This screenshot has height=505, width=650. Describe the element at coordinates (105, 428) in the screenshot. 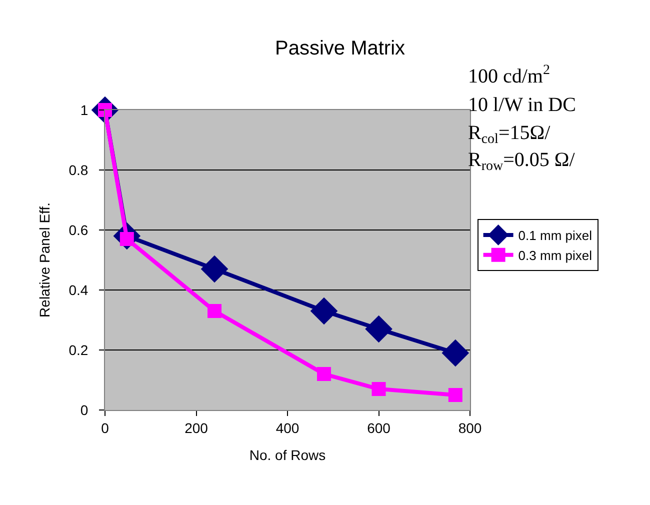

I see `x-tick-label: 0` at that location.